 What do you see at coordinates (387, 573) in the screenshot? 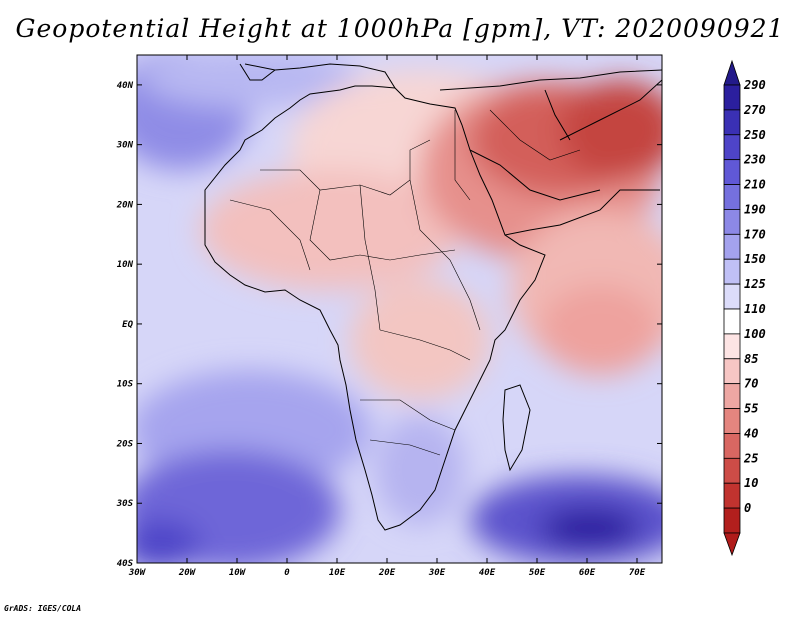
I see `lon-label: 20E` at bounding box center [387, 573].